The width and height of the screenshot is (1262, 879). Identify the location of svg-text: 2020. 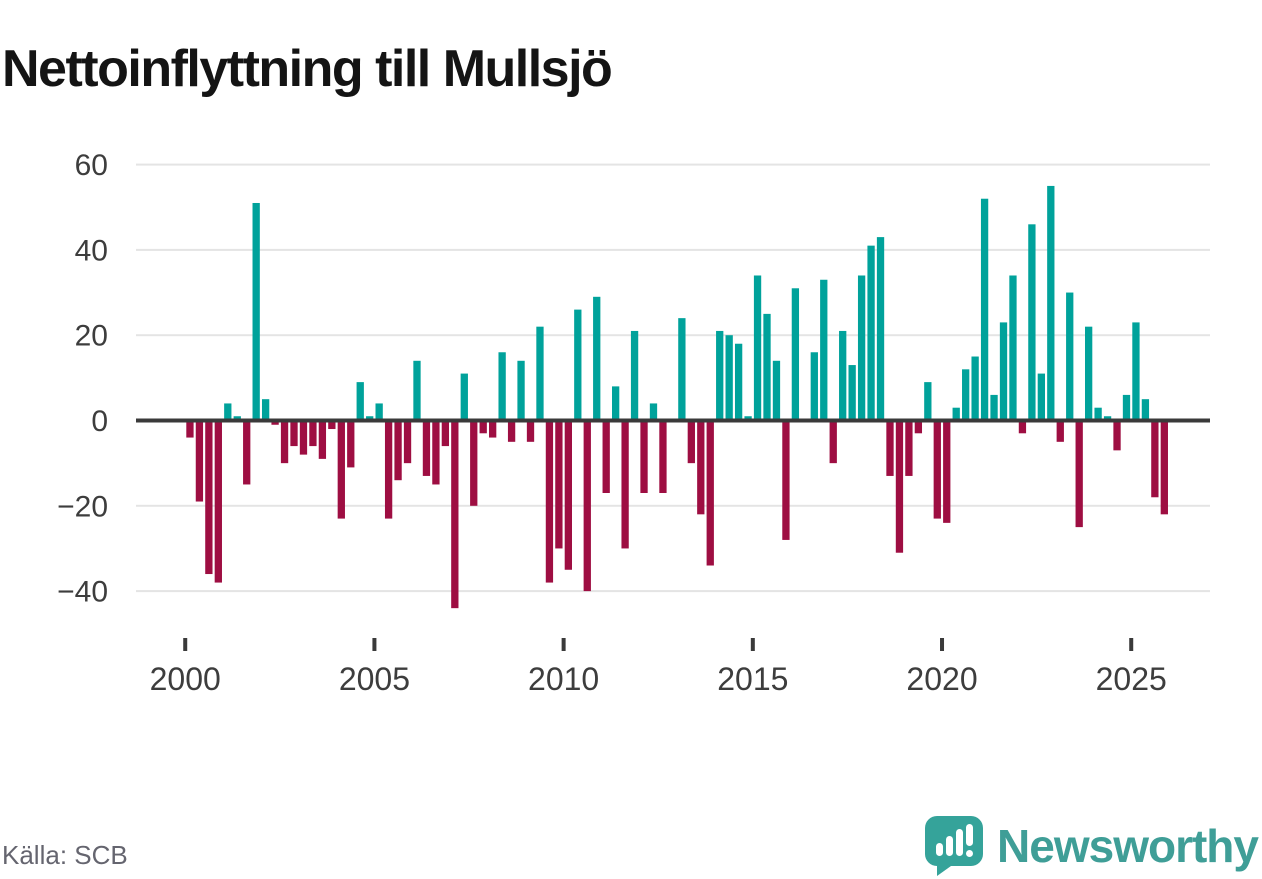
(941, 679).